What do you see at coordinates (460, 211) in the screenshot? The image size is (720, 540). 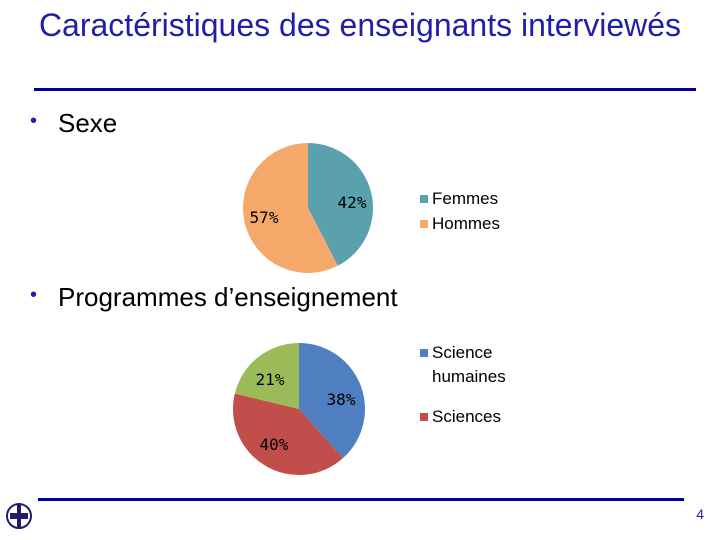 I see `legend-sexe: Femmes Hommes` at bounding box center [460, 211].